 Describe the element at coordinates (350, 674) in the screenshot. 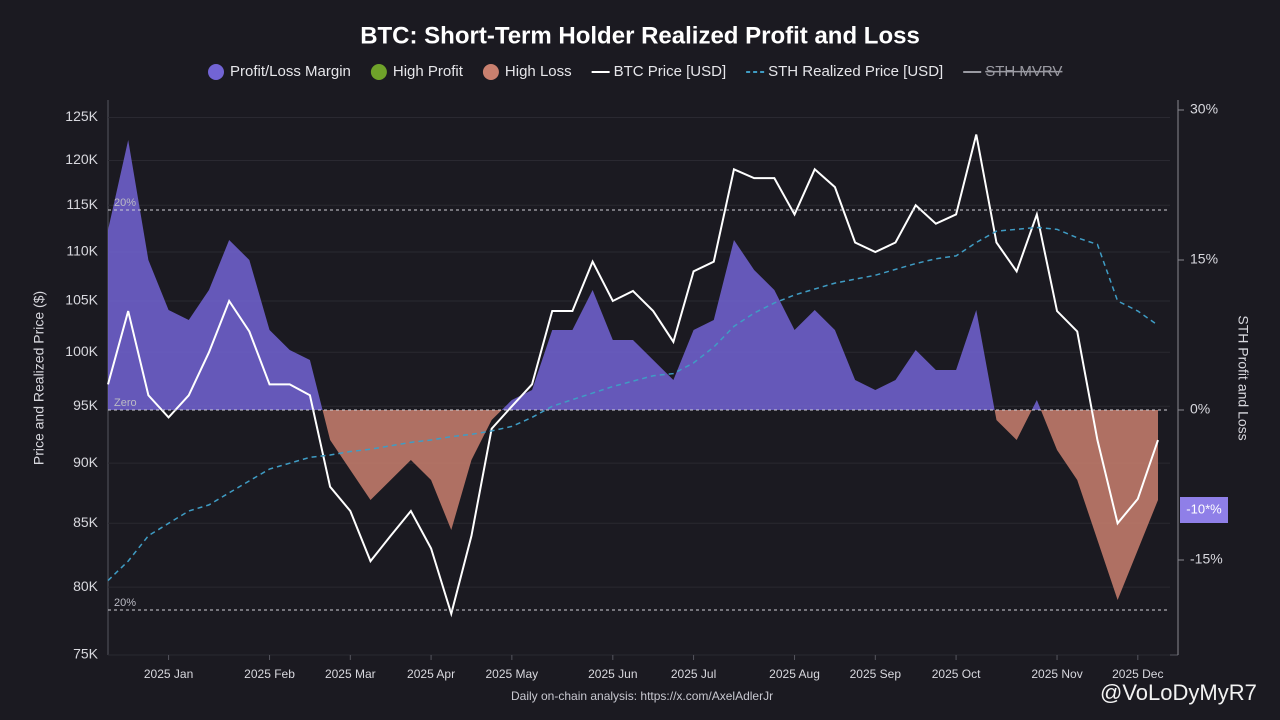

I see `x-tick-label: 2025 Mar` at that location.